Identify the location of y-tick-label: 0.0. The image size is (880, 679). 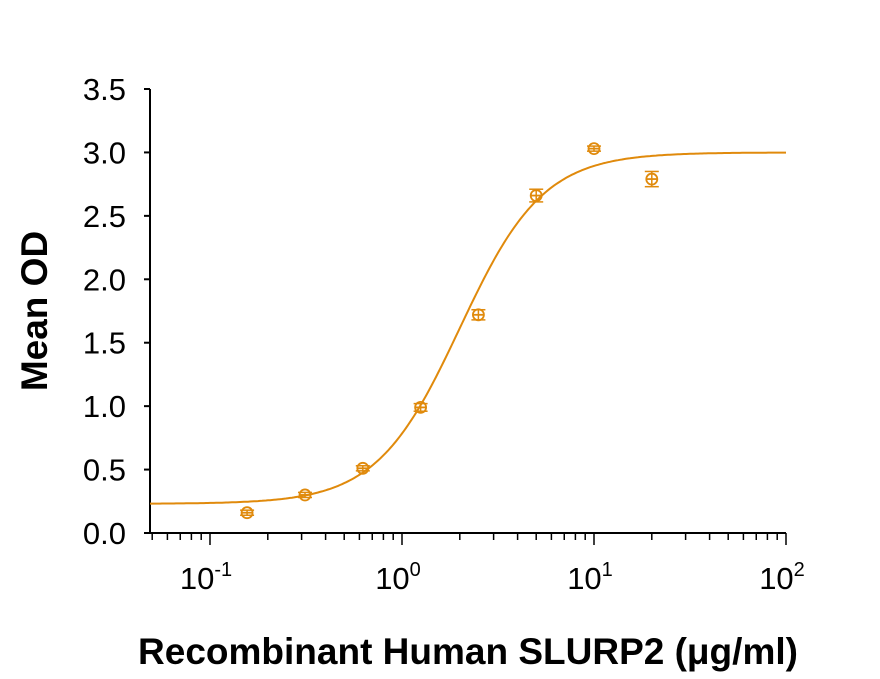
(104, 533).